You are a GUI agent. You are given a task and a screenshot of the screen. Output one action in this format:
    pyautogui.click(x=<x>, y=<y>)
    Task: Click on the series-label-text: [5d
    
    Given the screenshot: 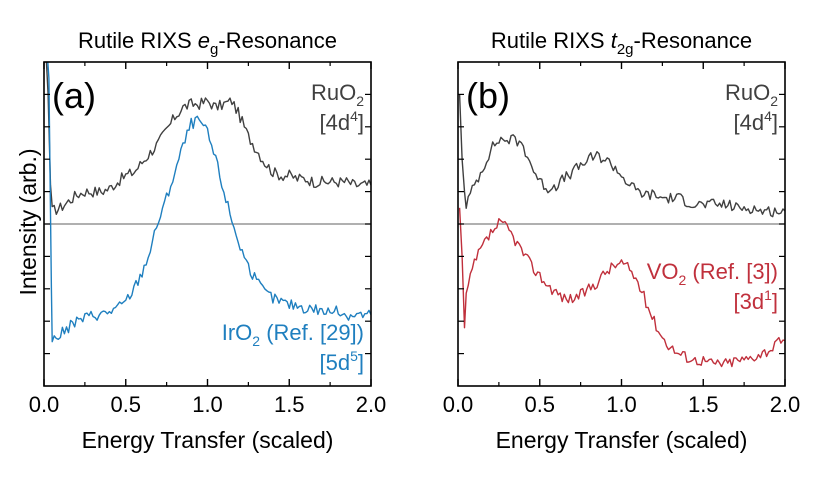 What is the action you would take?
    pyautogui.click(x=334, y=362)
    